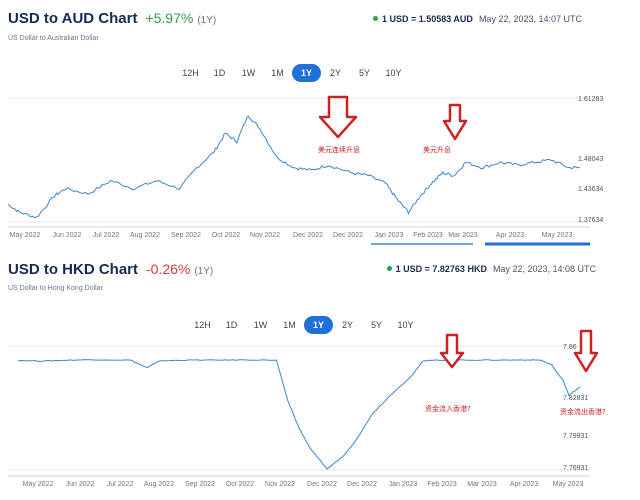 The width and height of the screenshot is (640, 500). Describe the element at coordinates (544, 269) in the screenshot. I see `rate-timestamp: May 22, 2023, 14:08 UTC` at that location.